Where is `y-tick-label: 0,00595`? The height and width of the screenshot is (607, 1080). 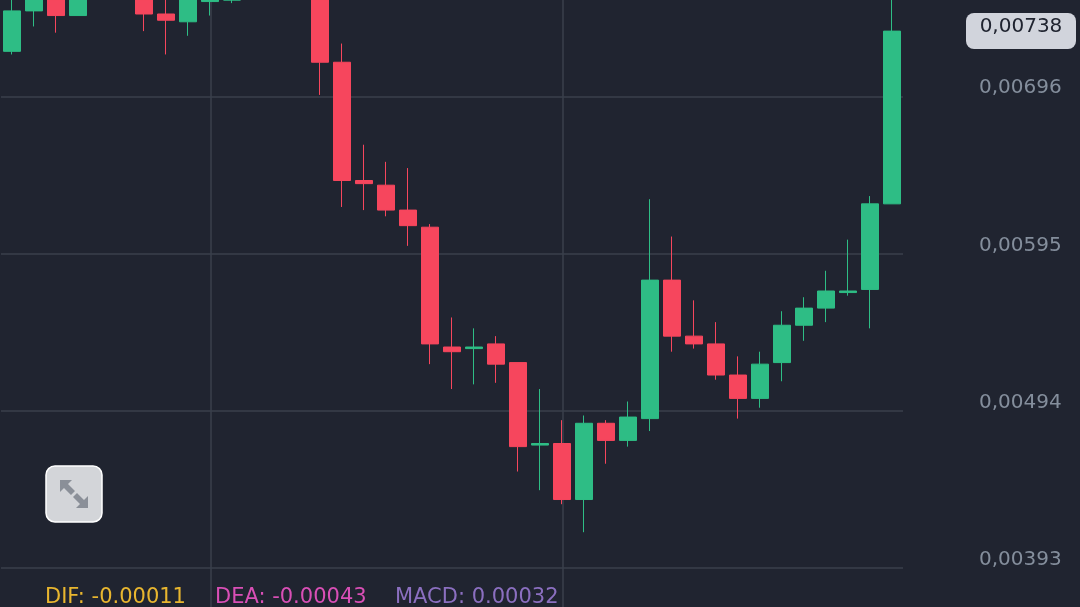 y-tick-label: 0,00595 is located at coordinates (1020, 243).